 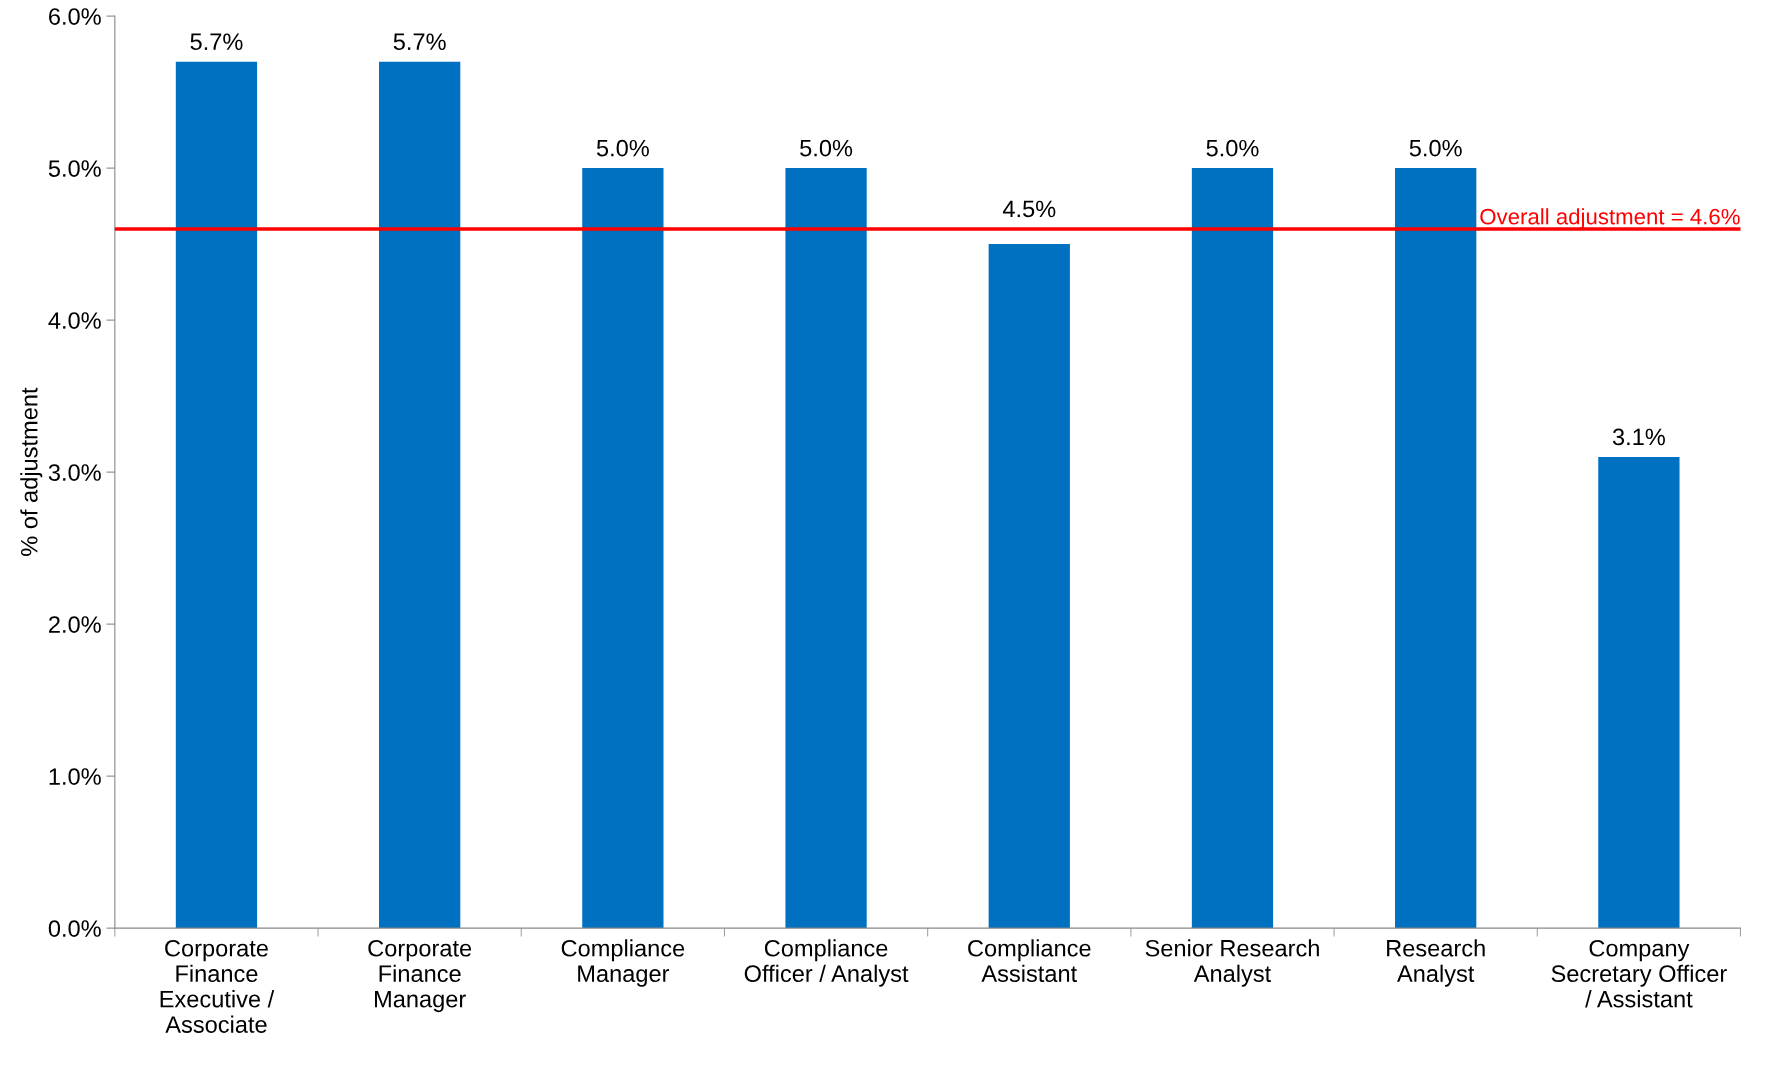 I want to click on x-tick-label: Company Secretary Officer / Assistant, so click(x=1639, y=973).